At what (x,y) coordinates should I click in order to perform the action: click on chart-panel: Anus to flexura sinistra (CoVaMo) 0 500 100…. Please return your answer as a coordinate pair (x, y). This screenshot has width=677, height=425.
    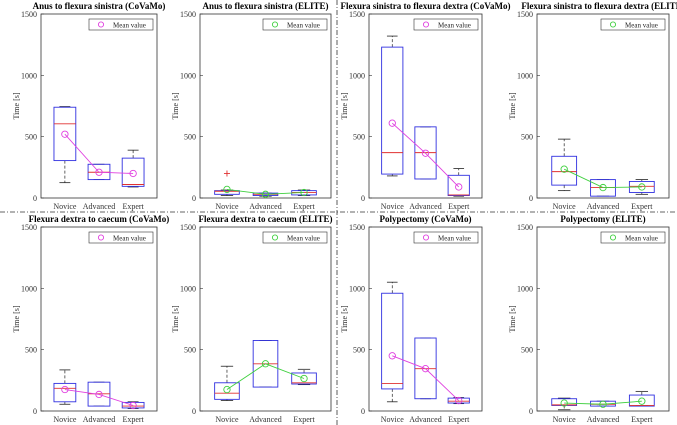
    Looking at the image, I should click on (88, 106).